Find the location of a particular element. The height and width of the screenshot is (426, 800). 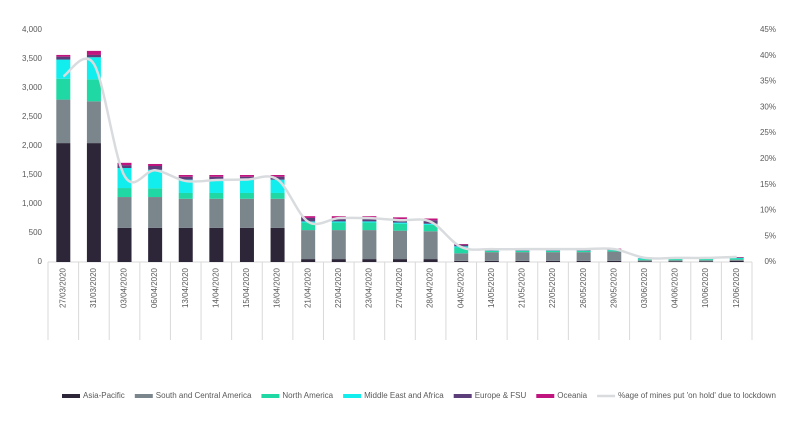

x-tick-label: 15/04/2020 is located at coordinates (246, 287).